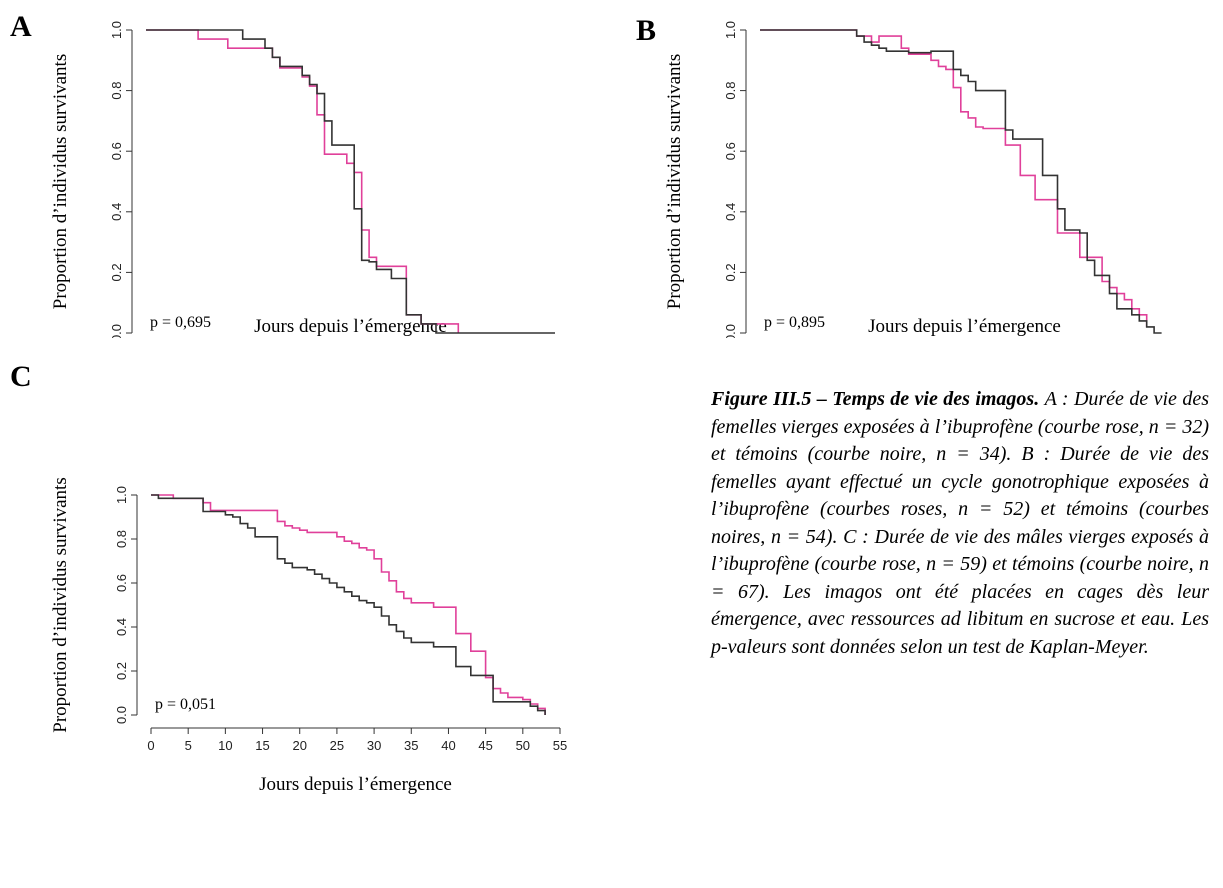 The width and height of the screenshot is (1223, 888). What do you see at coordinates (188, 745) in the screenshot?
I see `x-tick-label: 5` at bounding box center [188, 745].